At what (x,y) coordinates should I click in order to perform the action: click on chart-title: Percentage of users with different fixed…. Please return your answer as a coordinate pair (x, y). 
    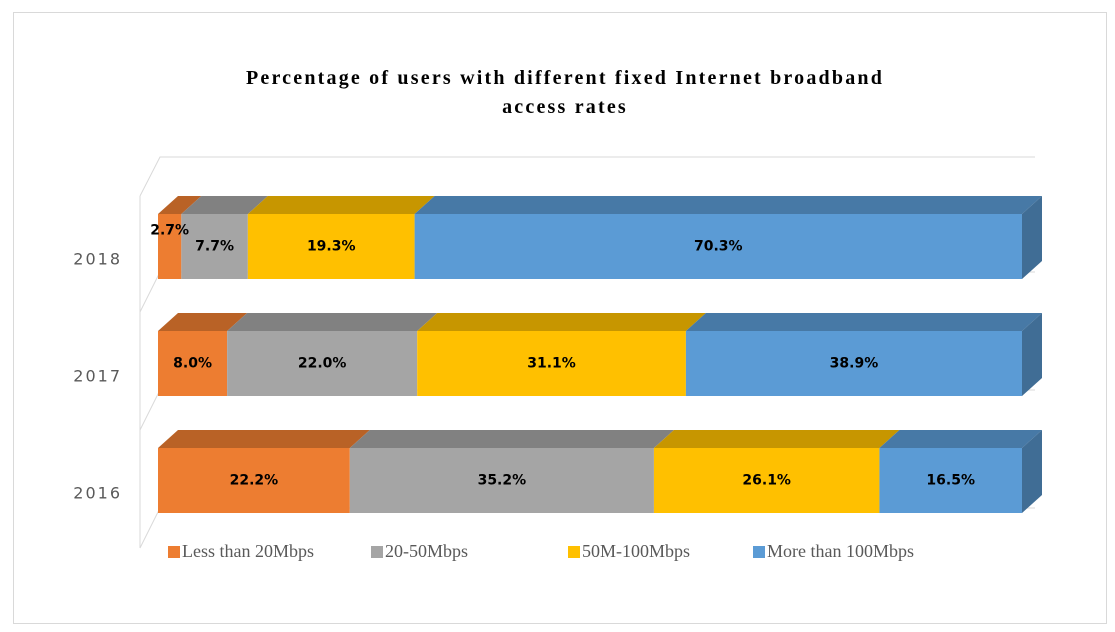
    Looking at the image, I should click on (565, 92).